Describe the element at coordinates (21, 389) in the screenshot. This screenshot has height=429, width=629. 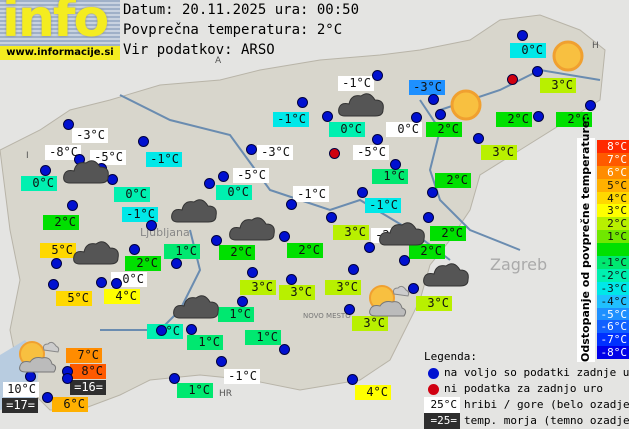
I see `temperature-label: 10°C` at that location.